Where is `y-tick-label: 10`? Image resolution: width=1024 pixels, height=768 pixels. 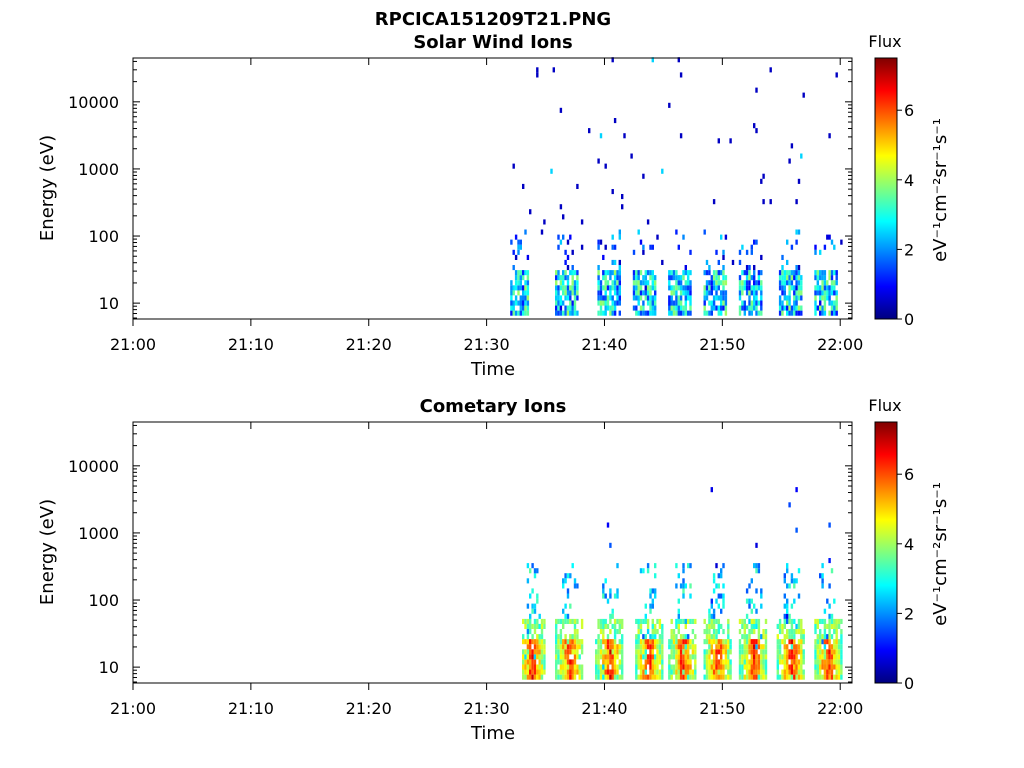 y-tick-label: 10 is located at coordinates (109, 667).